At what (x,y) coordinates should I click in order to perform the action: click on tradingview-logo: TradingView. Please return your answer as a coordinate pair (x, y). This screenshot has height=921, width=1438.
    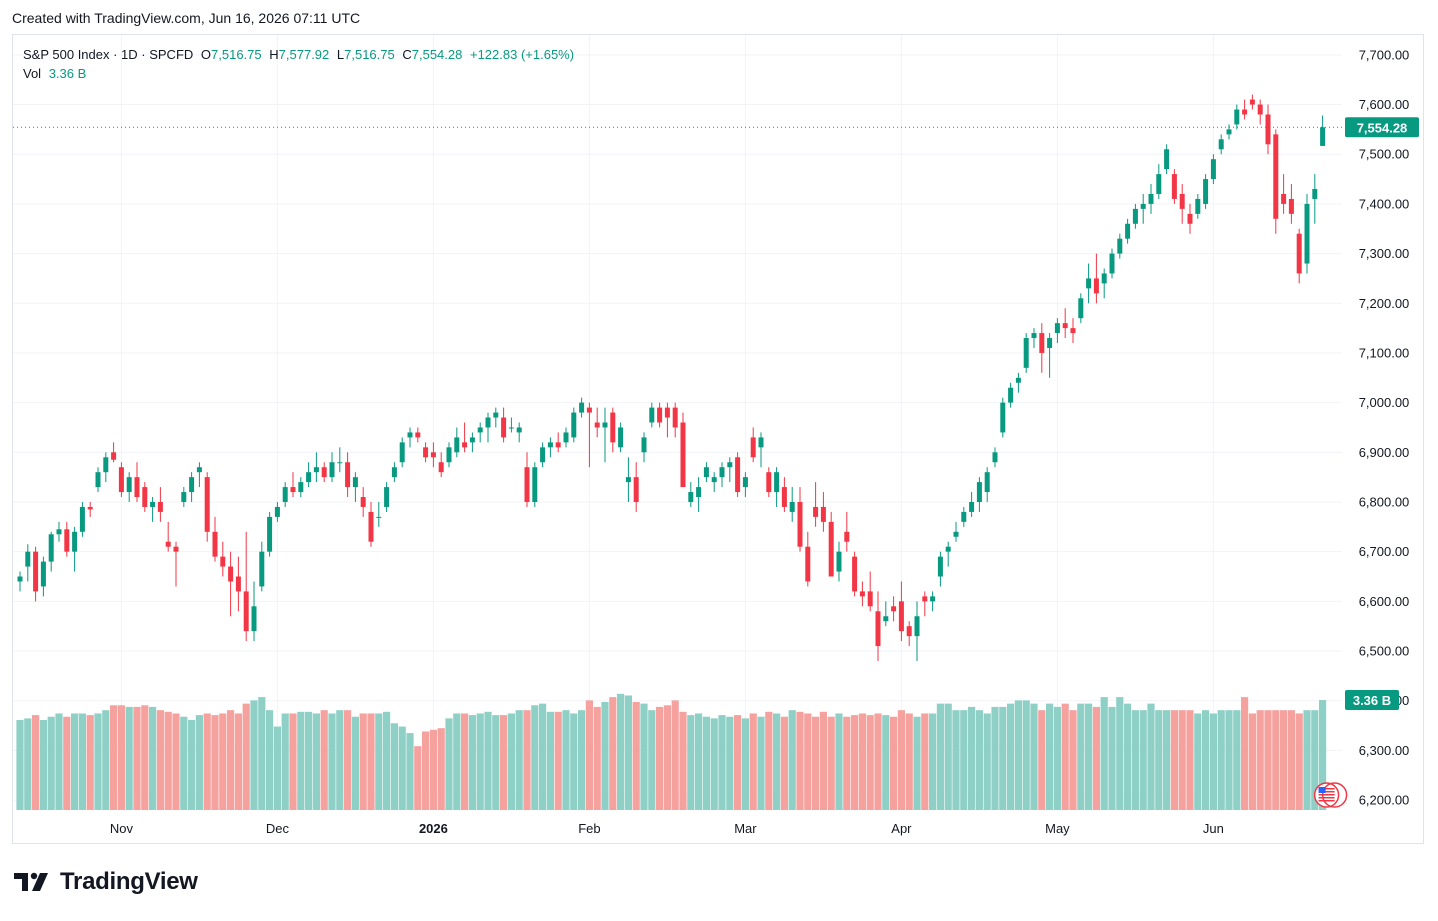
    Looking at the image, I should click on (106, 882).